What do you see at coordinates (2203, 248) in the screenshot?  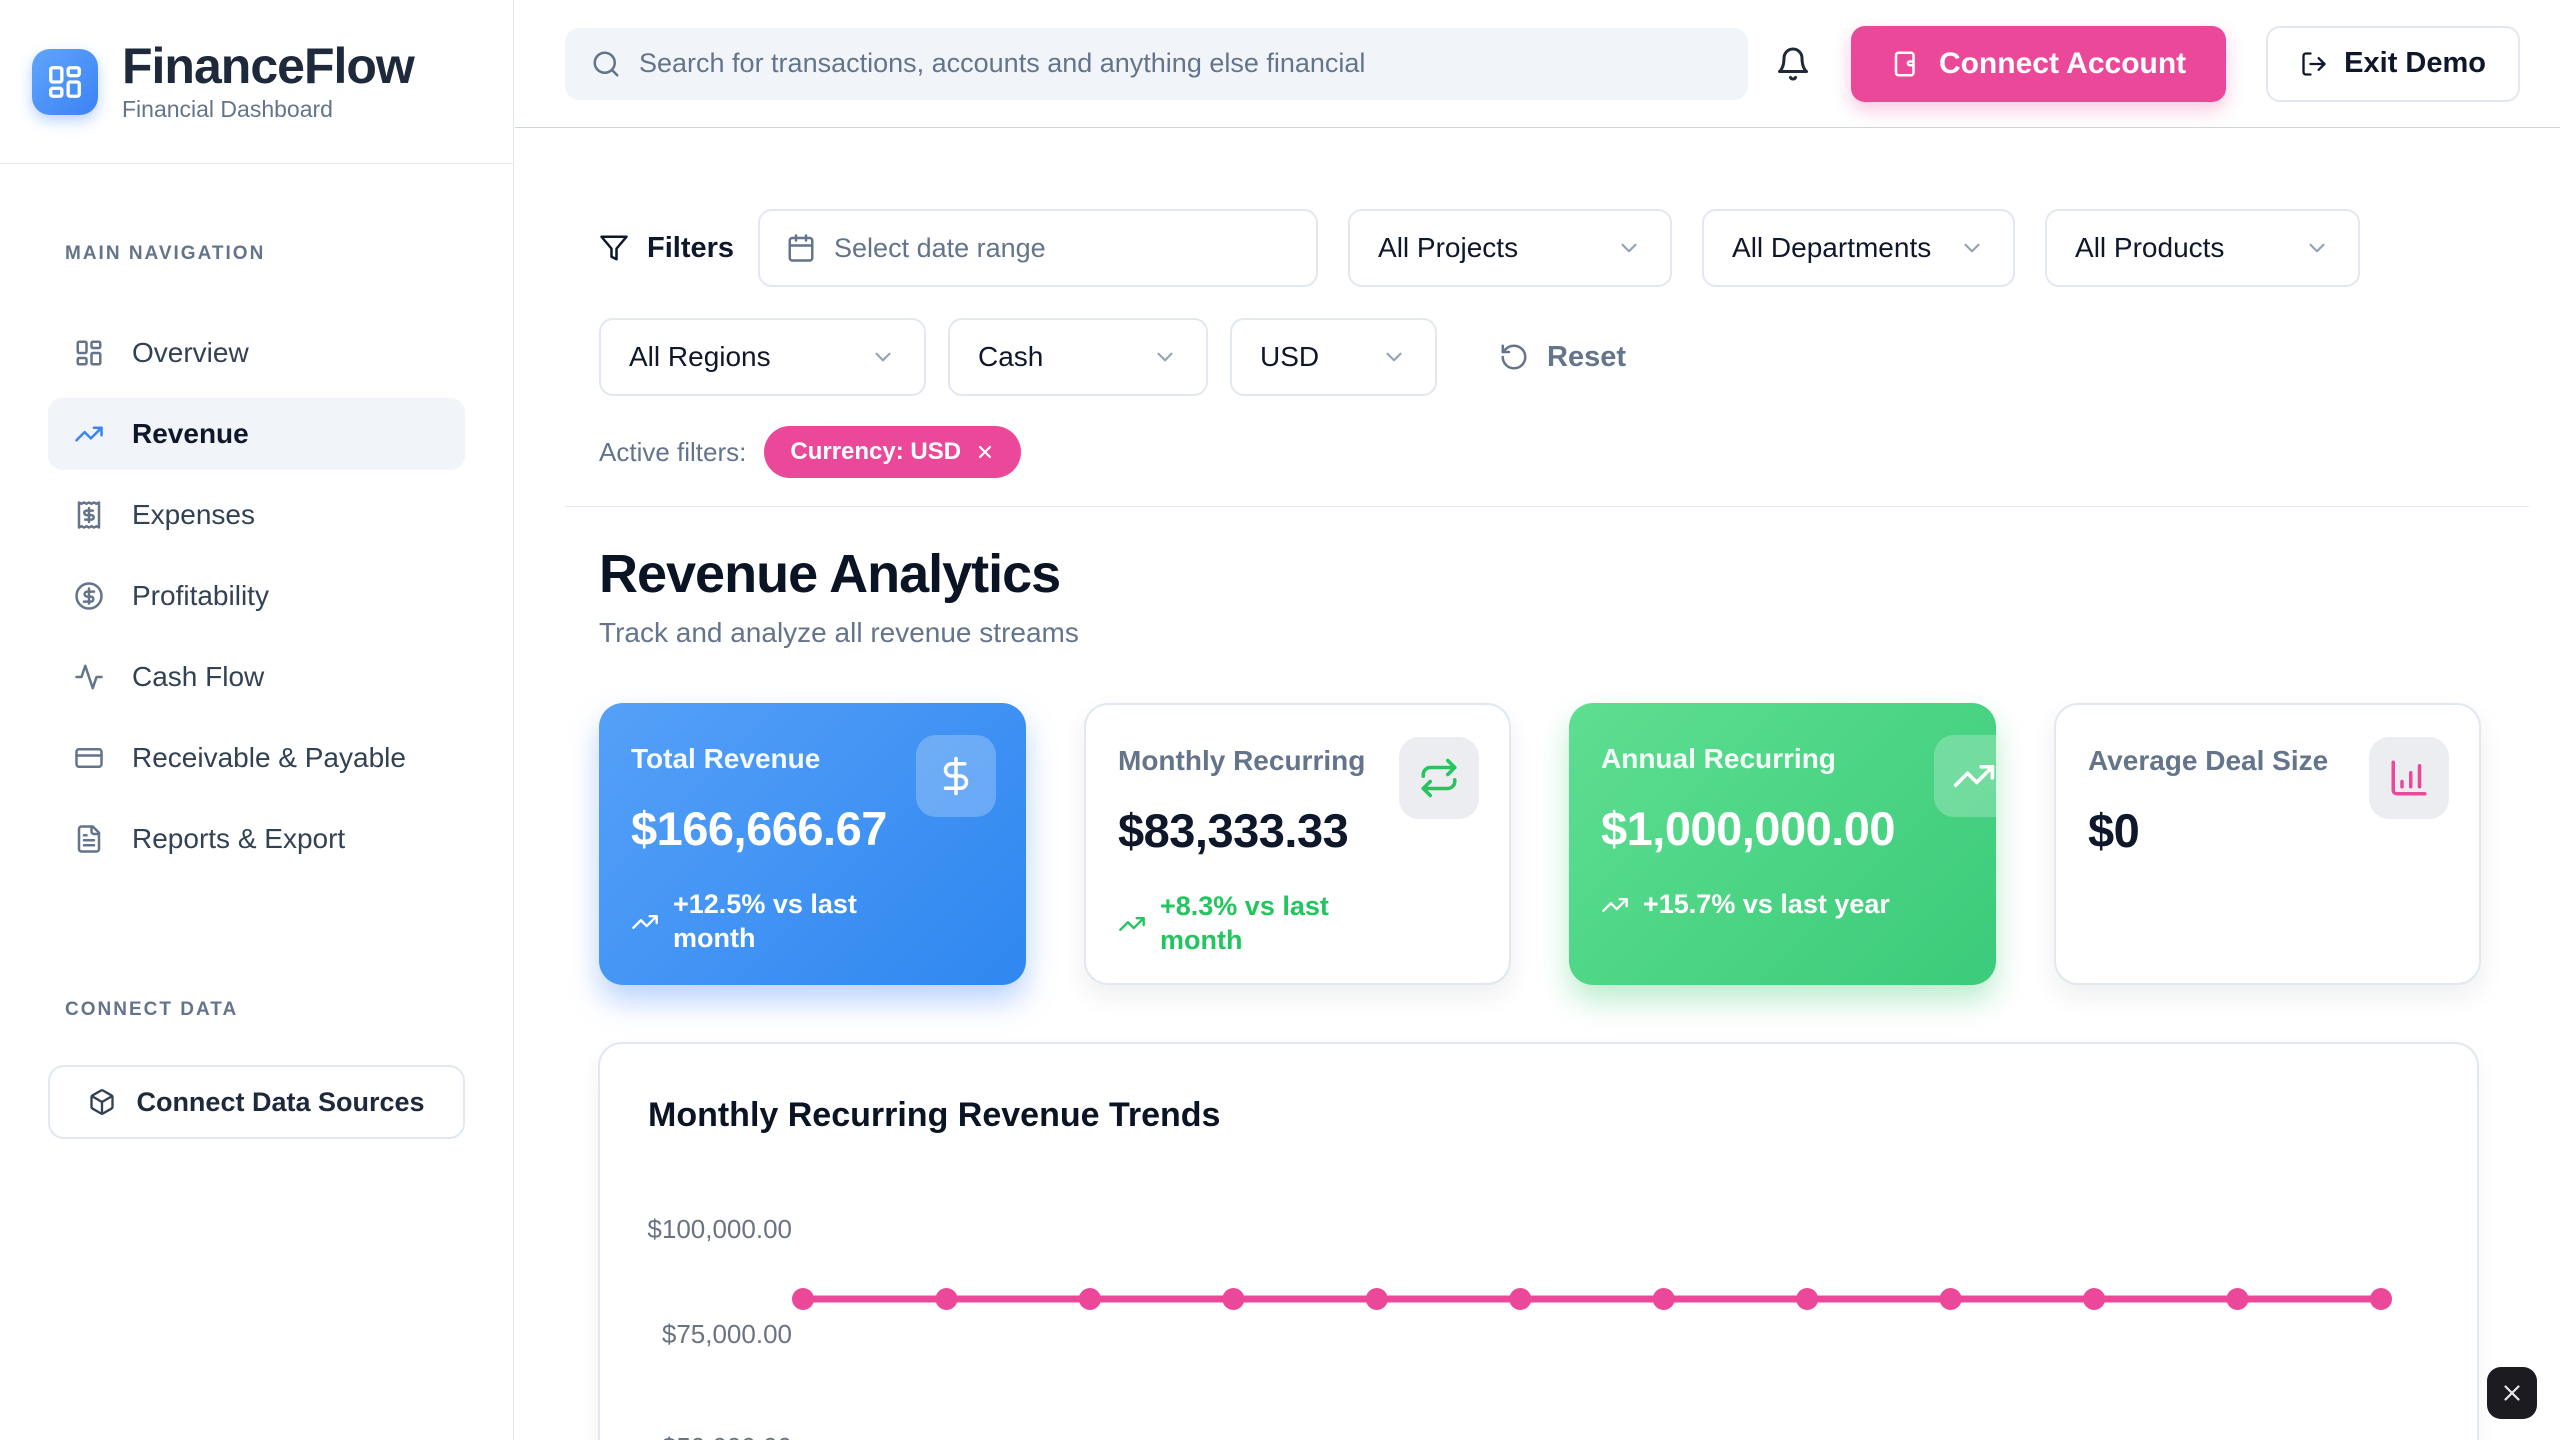 I see `products-dropdown: All Products` at bounding box center [2203, 248].